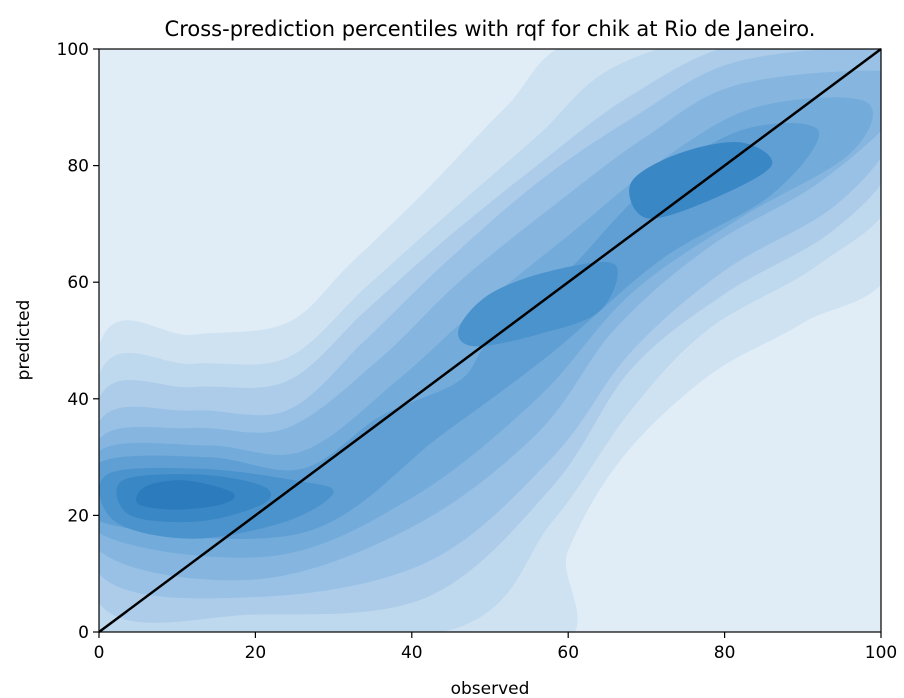  I want to click on y-axis-ticks: 0 20 40 60 80 100, so click(78, 341).